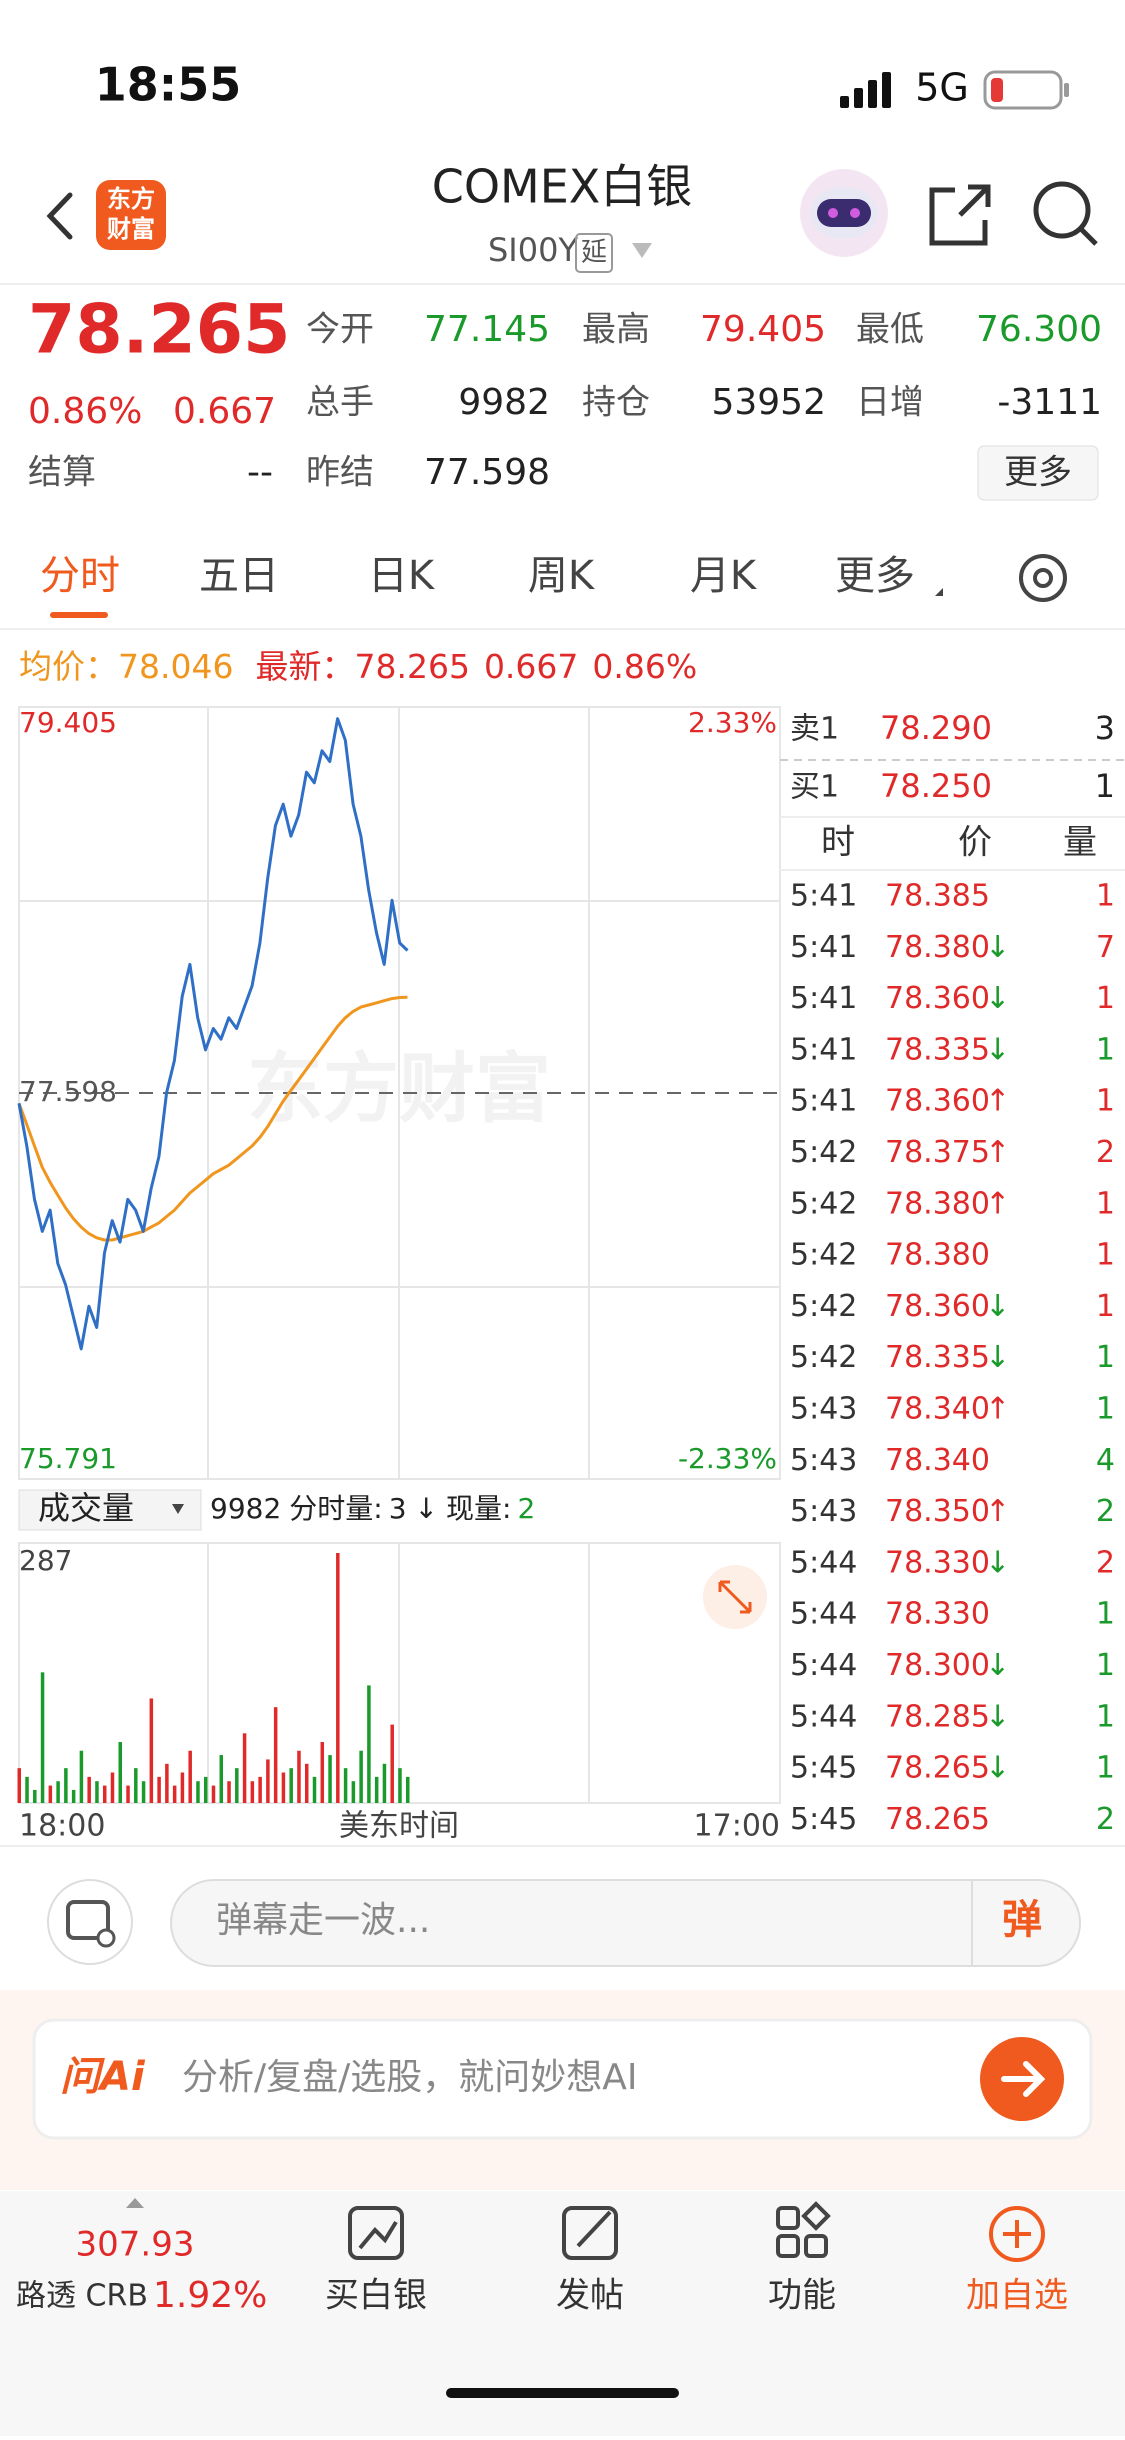 The image size is (1125, 2440). I want to click on settings-button, so click(1043, 578).